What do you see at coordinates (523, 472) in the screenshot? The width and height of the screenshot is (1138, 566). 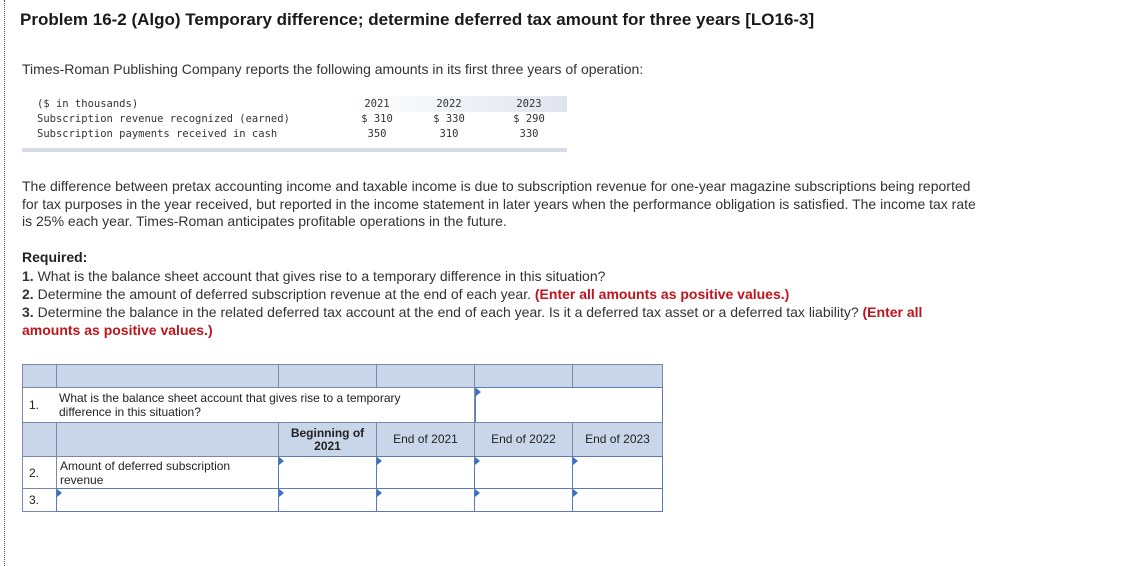 I see `deferred-revenue-end-2022-input` at bounding box center [523, 472].